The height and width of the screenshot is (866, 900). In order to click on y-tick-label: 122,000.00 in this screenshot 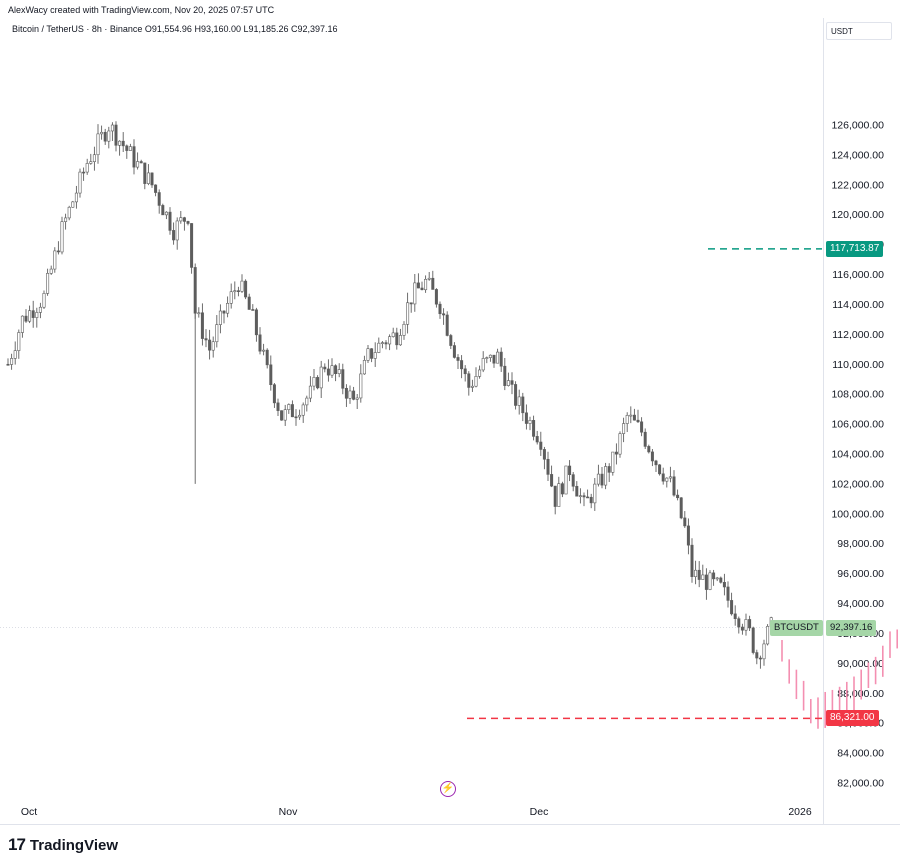, I will do `click(857, 185)`.